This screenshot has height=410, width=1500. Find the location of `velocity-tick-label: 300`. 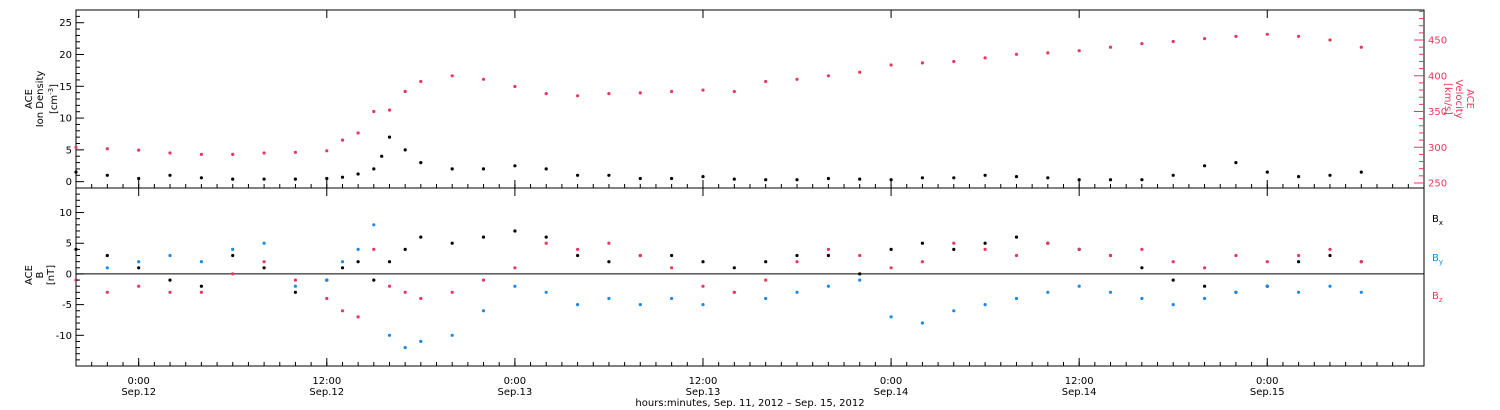

velocity-tick-label: 300 is located at coordinates (1437, 148).